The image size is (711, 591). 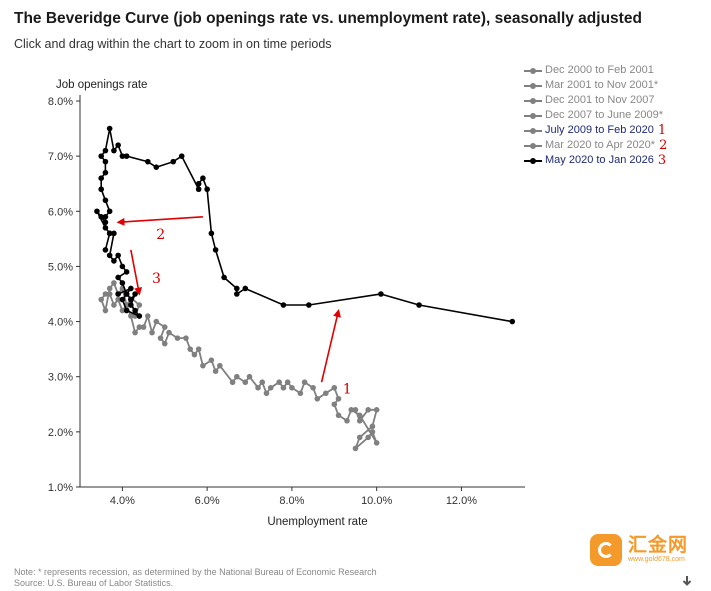 What do you see at coordinates (595, 145) in the screenshot?
I see `legend-item: Mar 2020 to Apr 2020* 2` at bounding box center [595, 145].